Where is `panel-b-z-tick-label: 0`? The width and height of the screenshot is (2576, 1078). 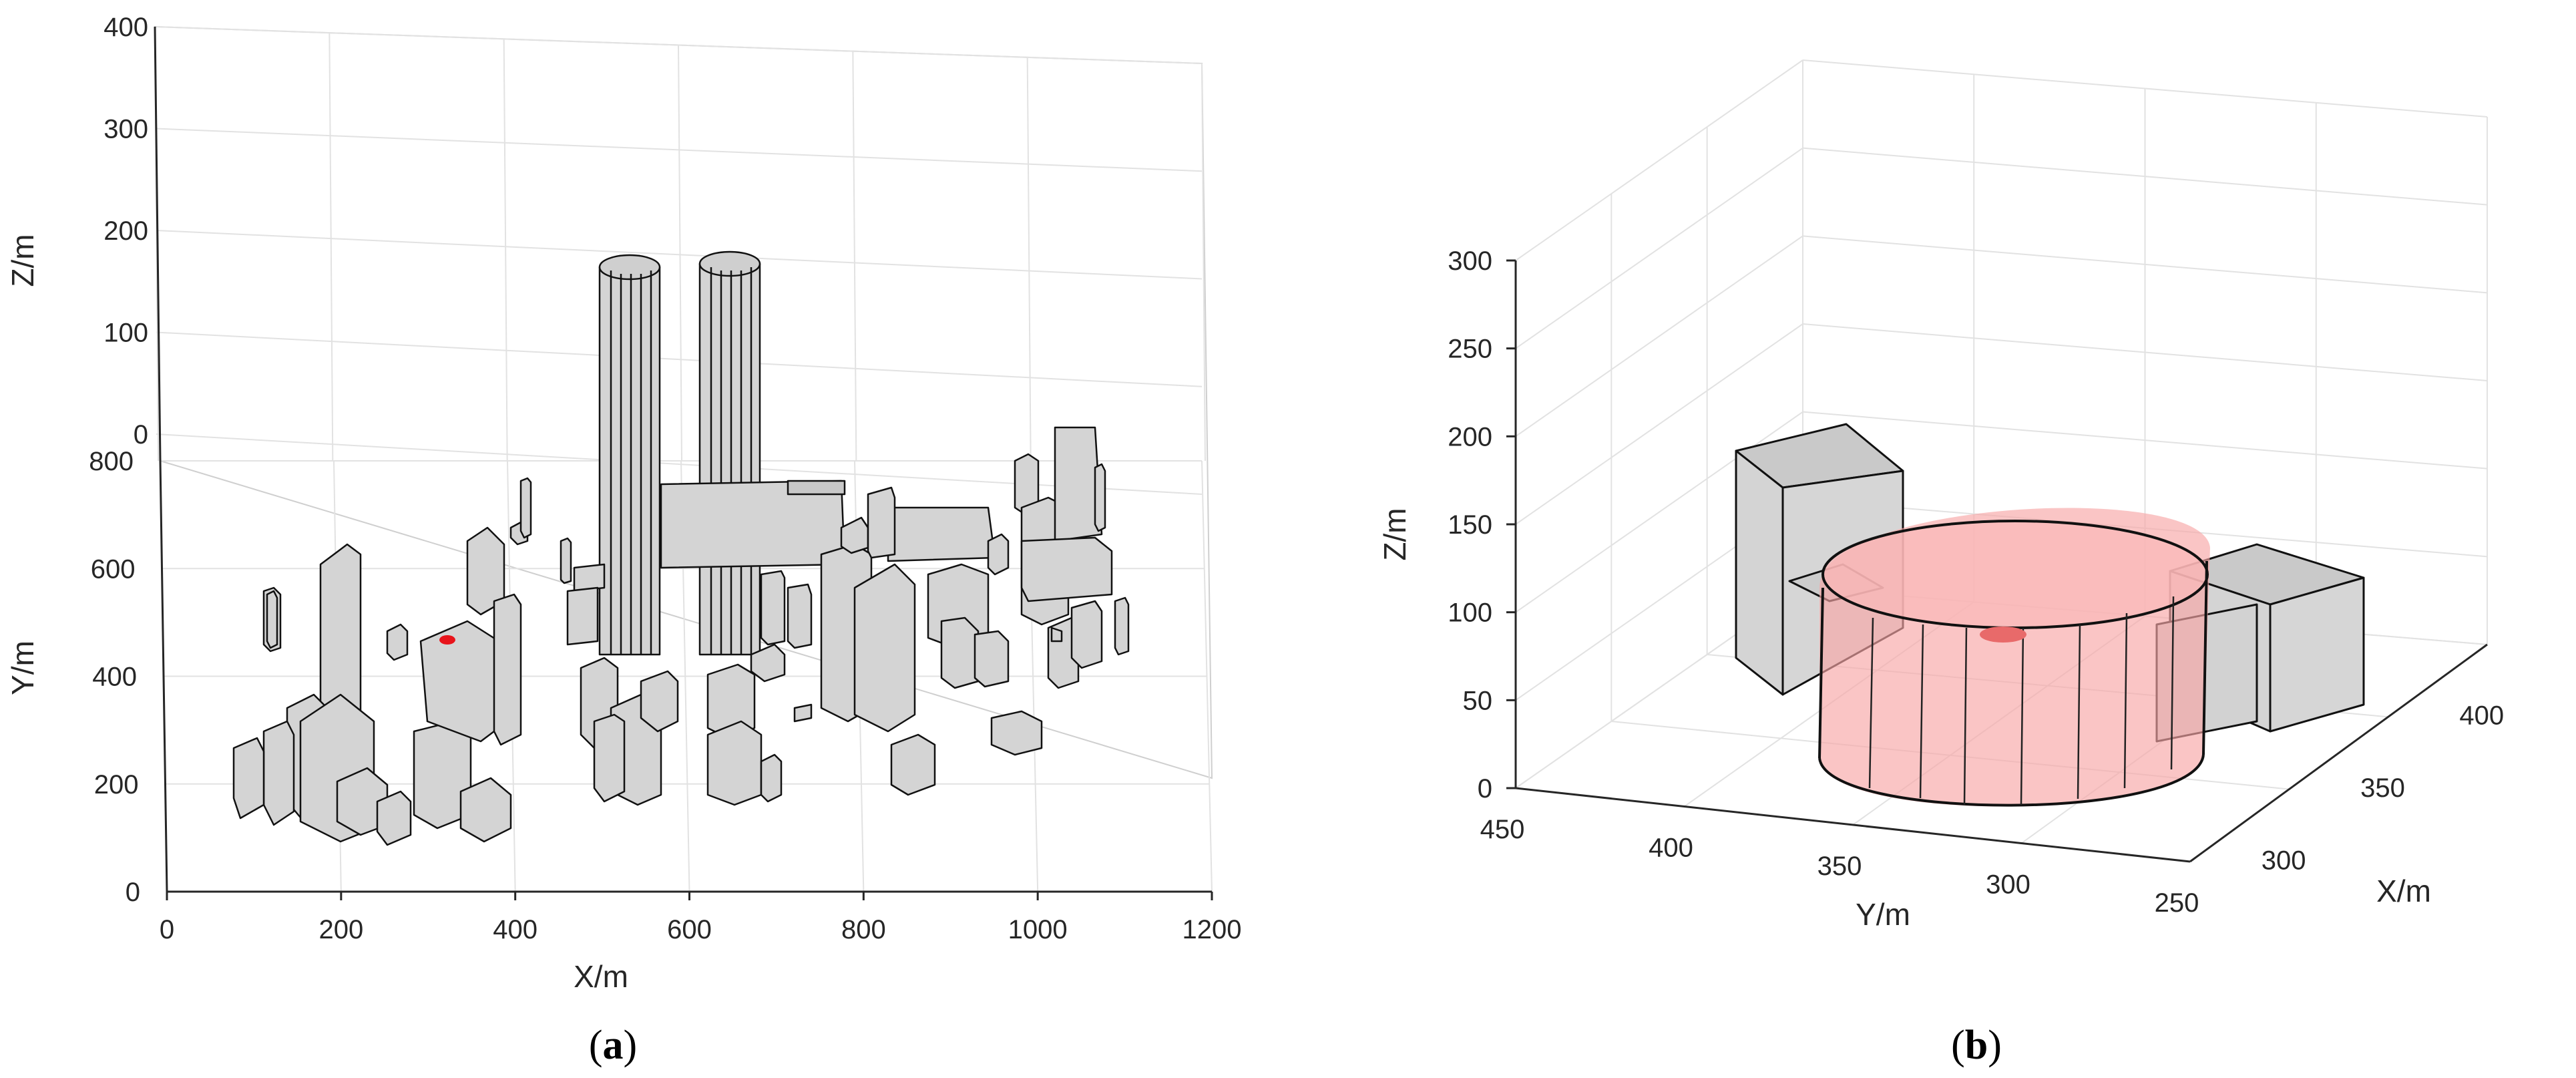 panel-b-z-tick-label: 0 is located at coordinates (1485, 788).